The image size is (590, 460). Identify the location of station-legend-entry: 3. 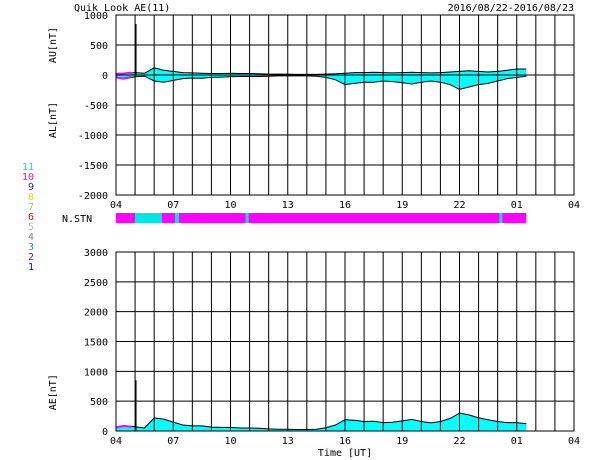
(30, 247).